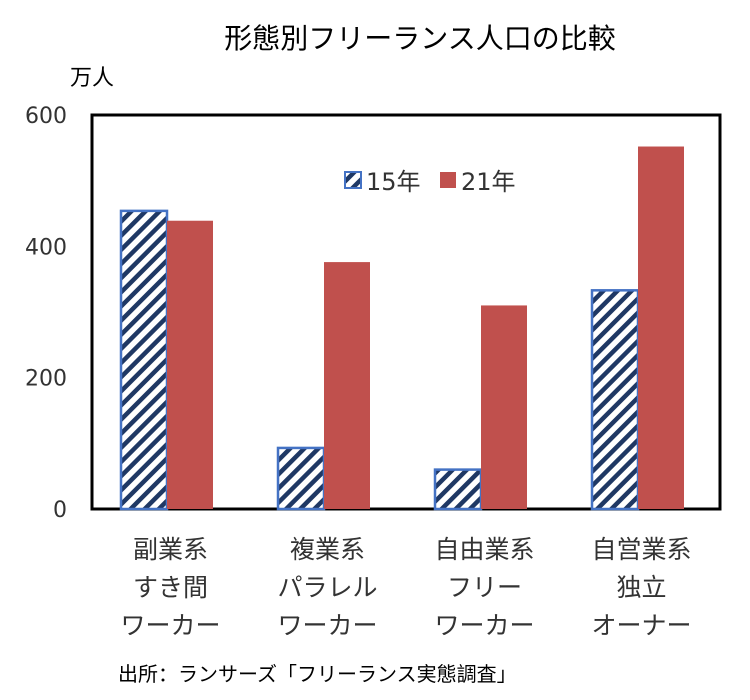 The width and height of the screenshot is (750, 700). I want to click on x-category-label: パラレル, so click(327, 587).